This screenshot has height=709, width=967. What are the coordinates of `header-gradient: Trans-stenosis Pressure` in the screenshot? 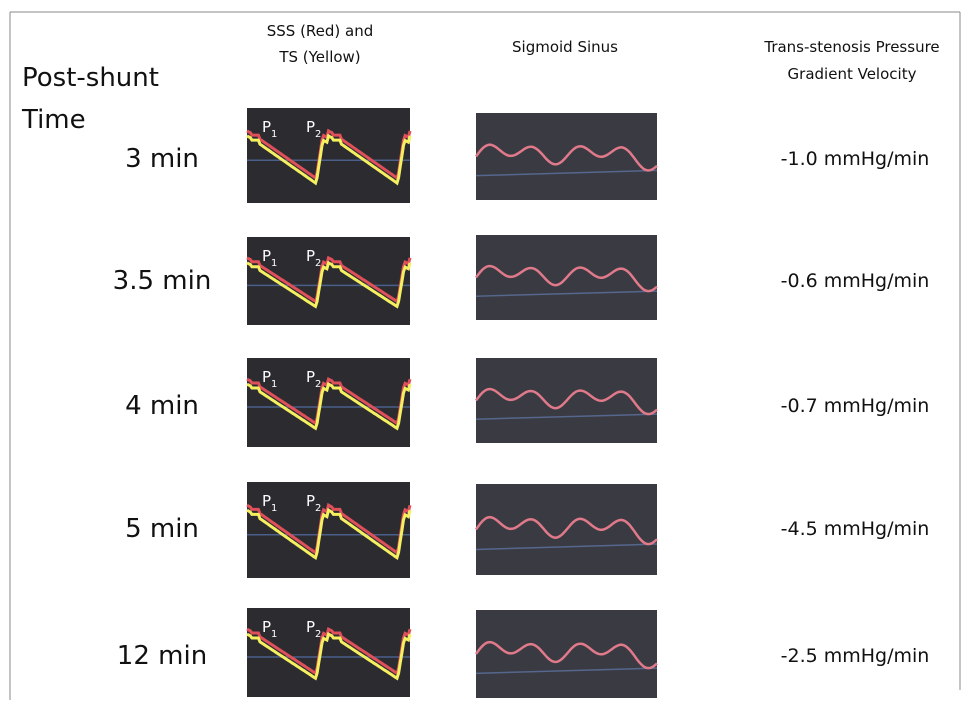 It's located at (851, 47).